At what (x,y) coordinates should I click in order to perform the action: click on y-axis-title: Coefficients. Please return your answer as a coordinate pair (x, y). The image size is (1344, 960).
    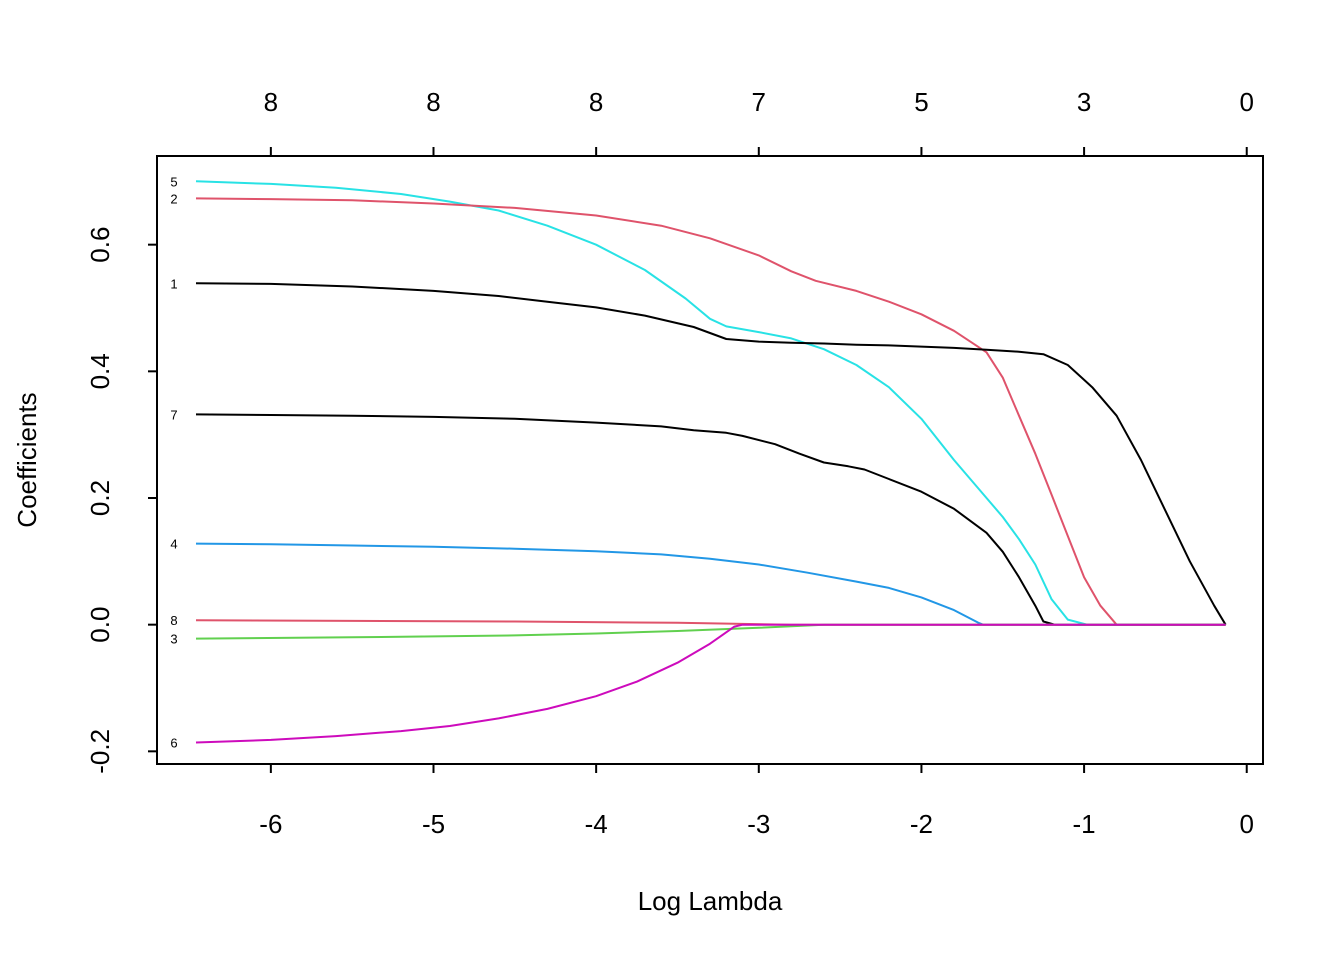
    Looking at the image, I should click on (27, 459).